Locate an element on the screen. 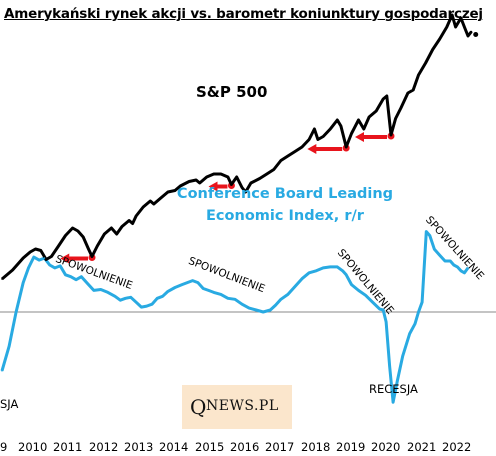 The height and width of the screenshot is (456, 496). x-tick-label: 2016 is located at coordinates (245, 447).